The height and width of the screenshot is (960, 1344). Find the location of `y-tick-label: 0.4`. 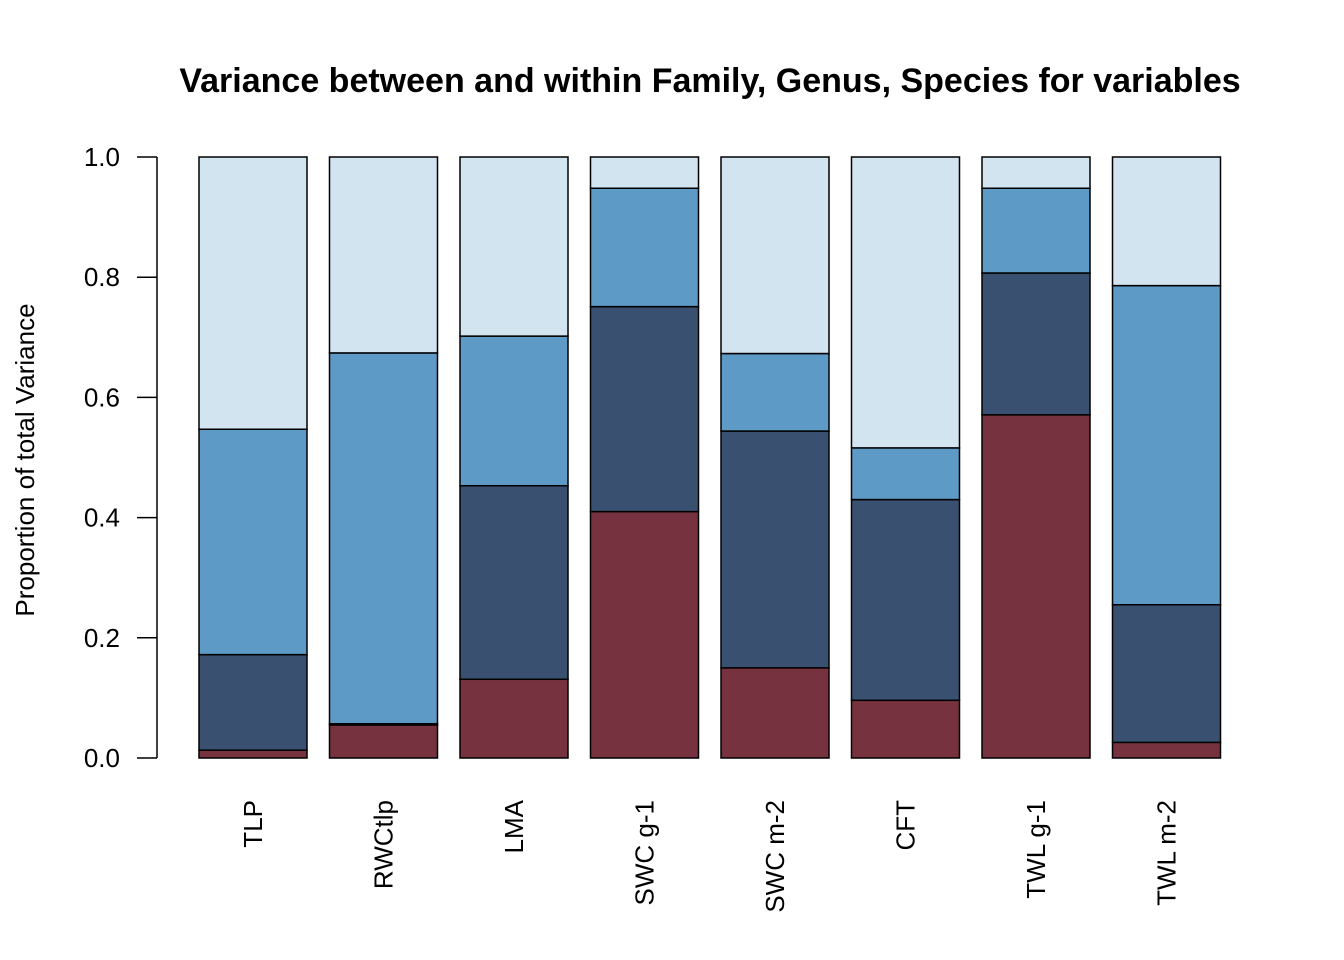

y-tick-label: 0.4 is located at coordinates (102, 518).